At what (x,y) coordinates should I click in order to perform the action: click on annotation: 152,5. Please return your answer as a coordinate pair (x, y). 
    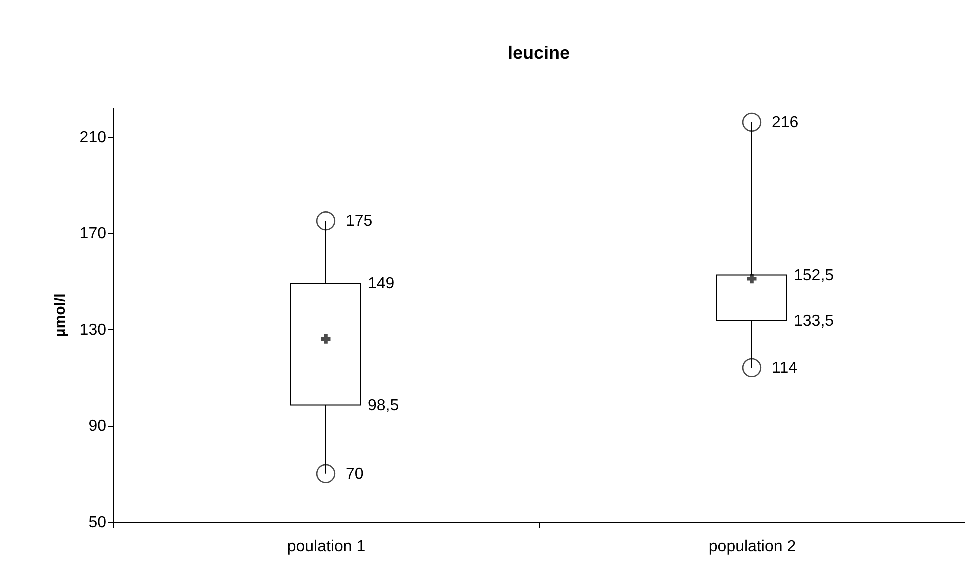
    Looking at the image, I should click on (814, 275).